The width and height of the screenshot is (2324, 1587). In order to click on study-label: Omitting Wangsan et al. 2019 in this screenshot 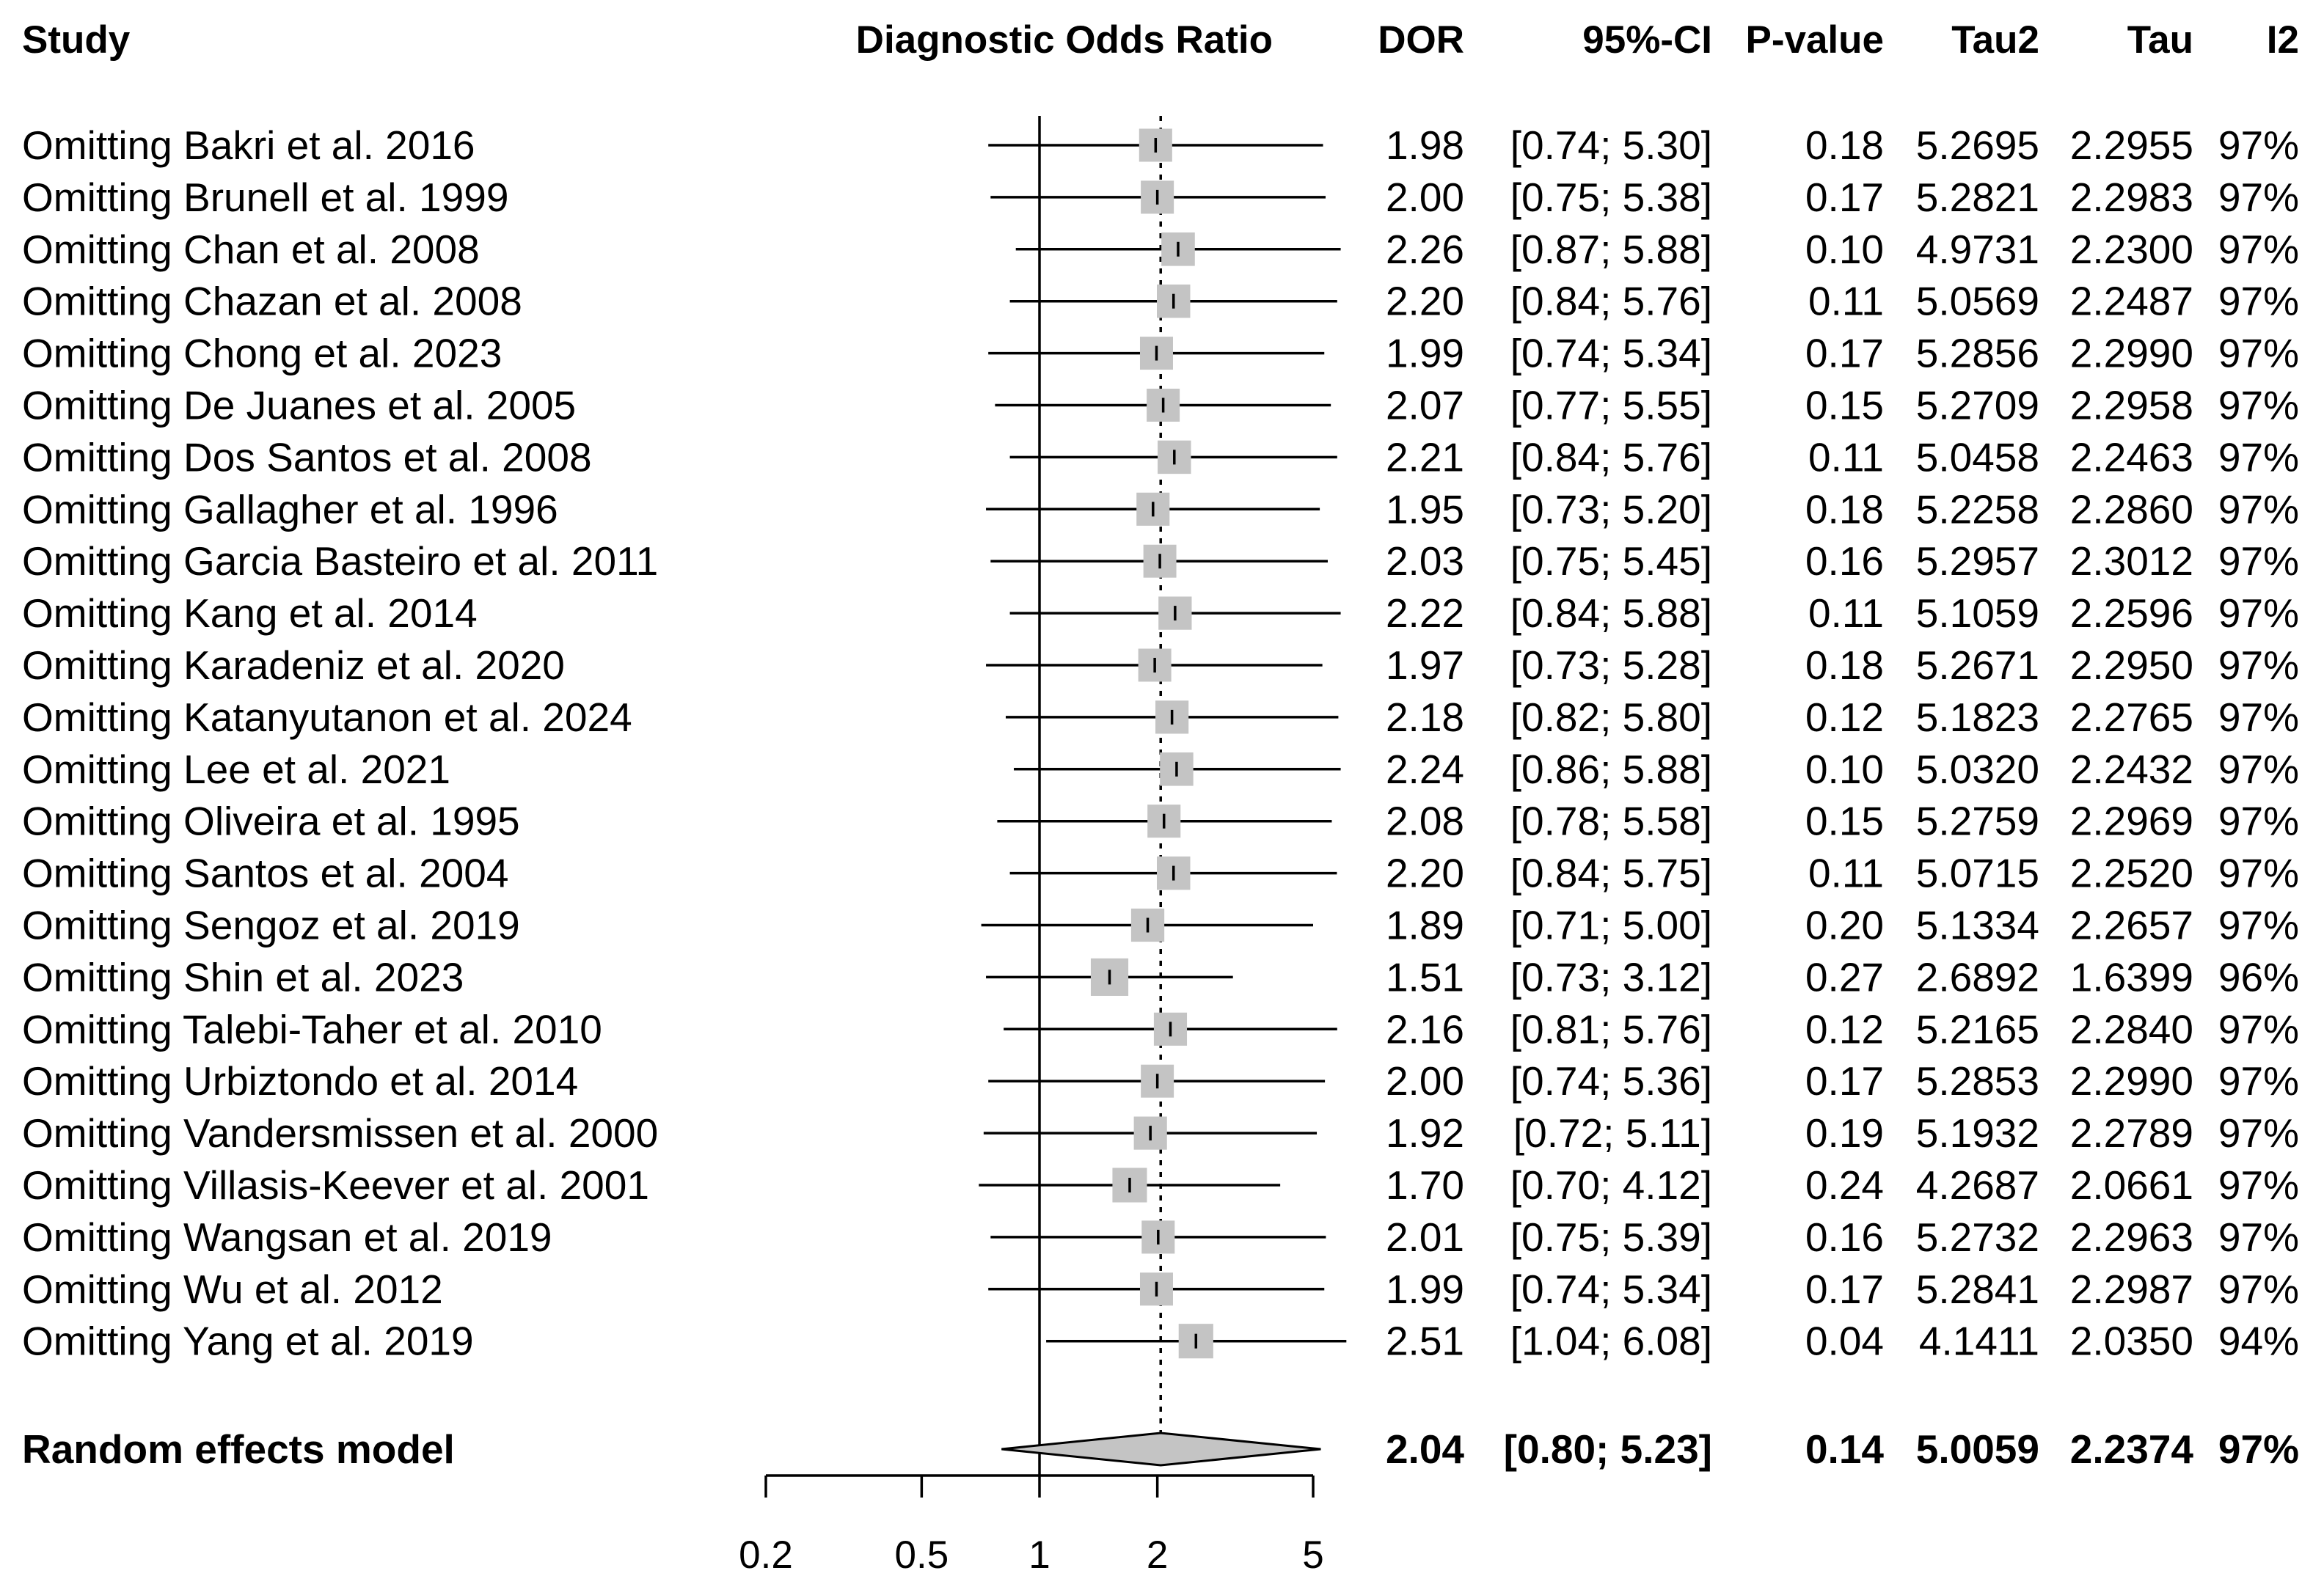, I will do `click(287, 1237)`.